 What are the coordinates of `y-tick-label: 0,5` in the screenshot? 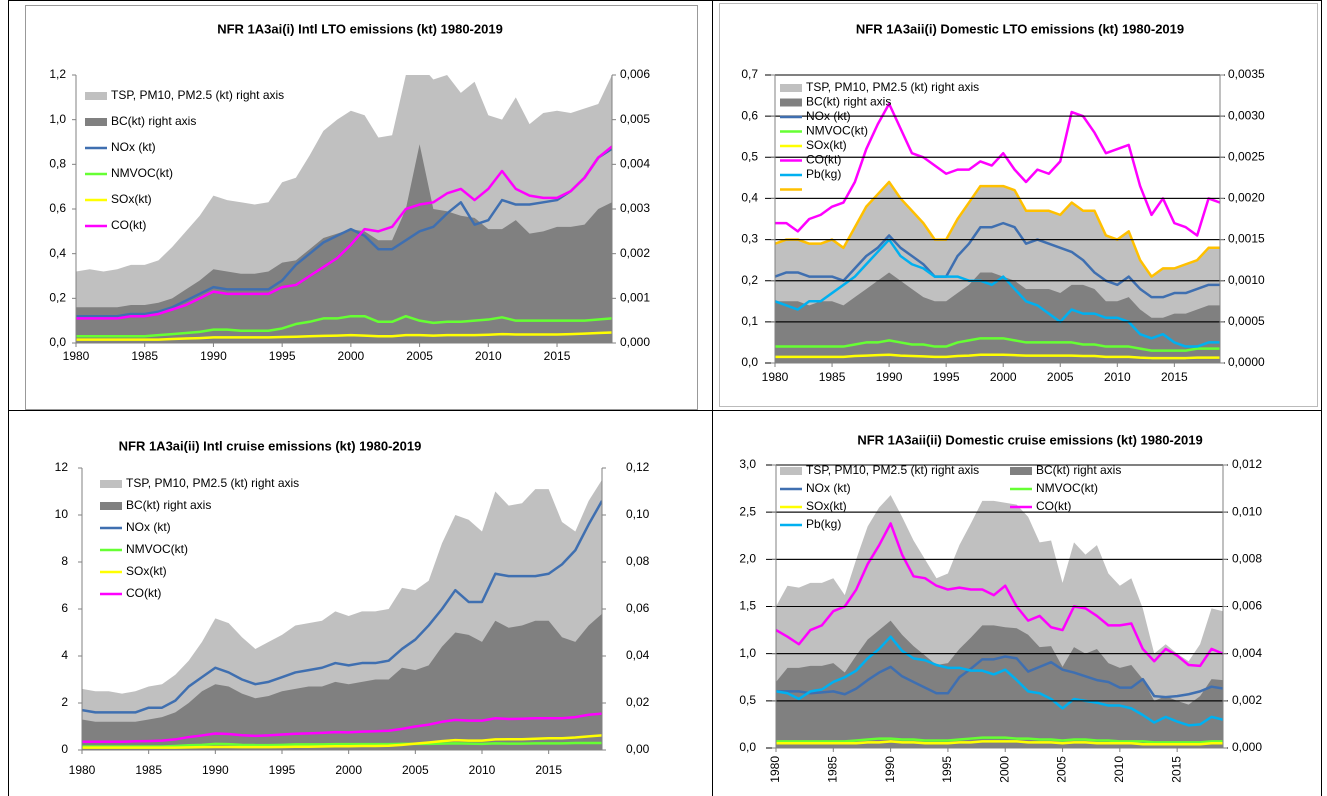 It's located at (749, 156).